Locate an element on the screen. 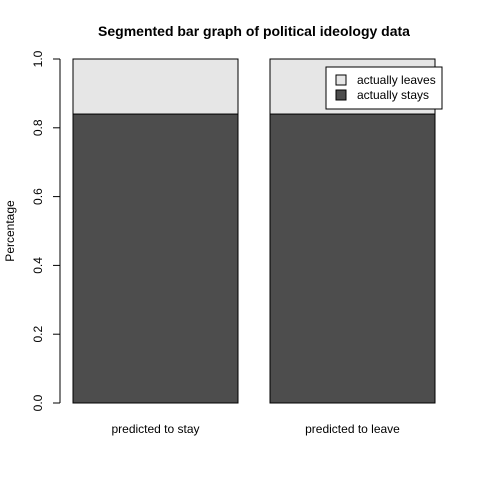  y-tick-label: 1.0 is located at coordinates (38, 58).